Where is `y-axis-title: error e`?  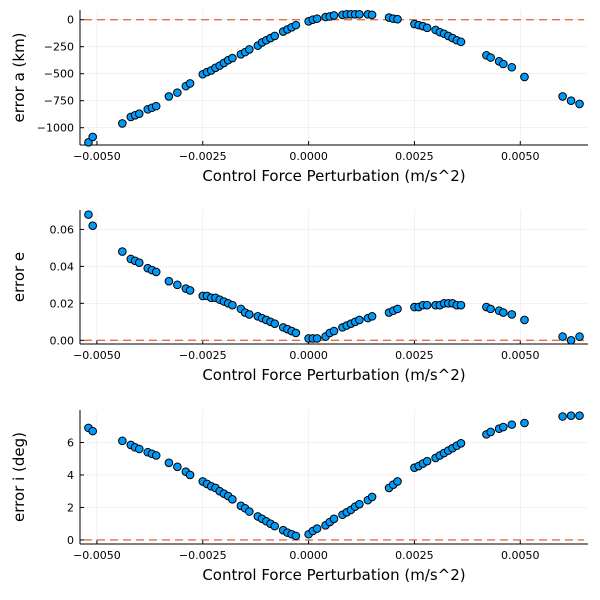 y-axis-title: error e is located at coordinates (19, 277).